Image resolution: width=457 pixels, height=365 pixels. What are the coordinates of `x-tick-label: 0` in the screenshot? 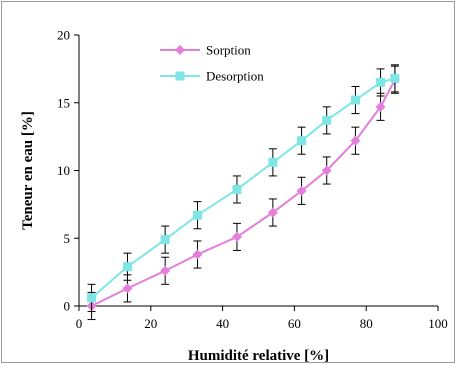 It's located at (79, 323).